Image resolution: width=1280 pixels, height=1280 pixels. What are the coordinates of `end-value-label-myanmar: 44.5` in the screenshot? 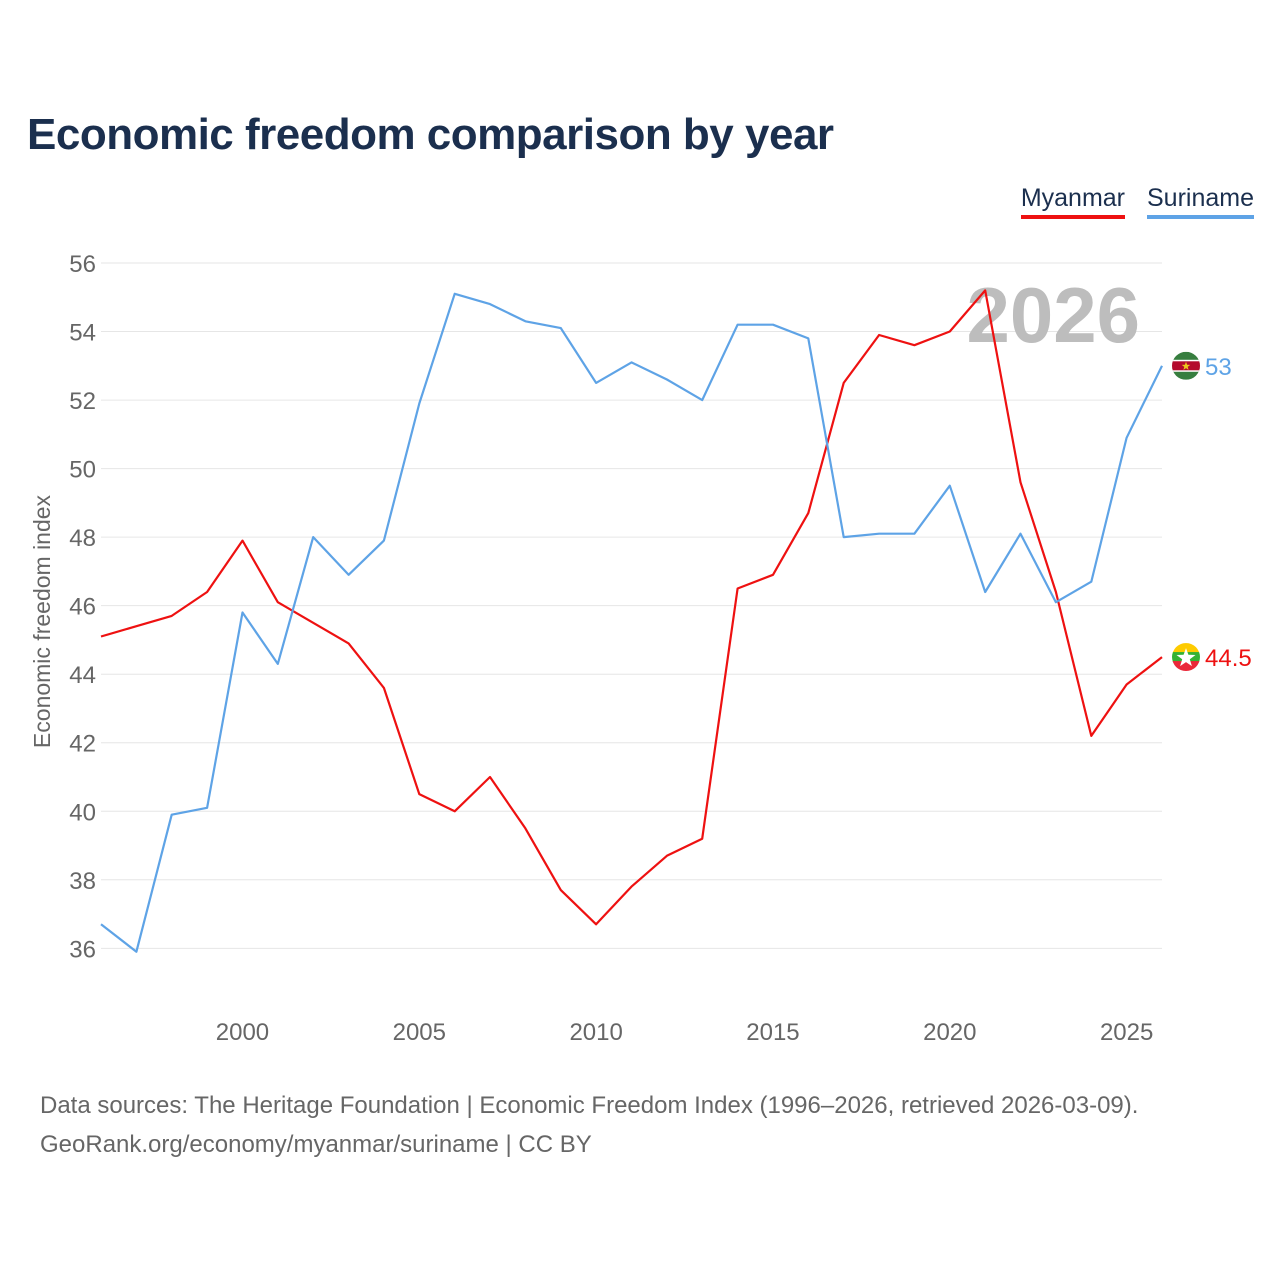 It's located at (1228, 658).